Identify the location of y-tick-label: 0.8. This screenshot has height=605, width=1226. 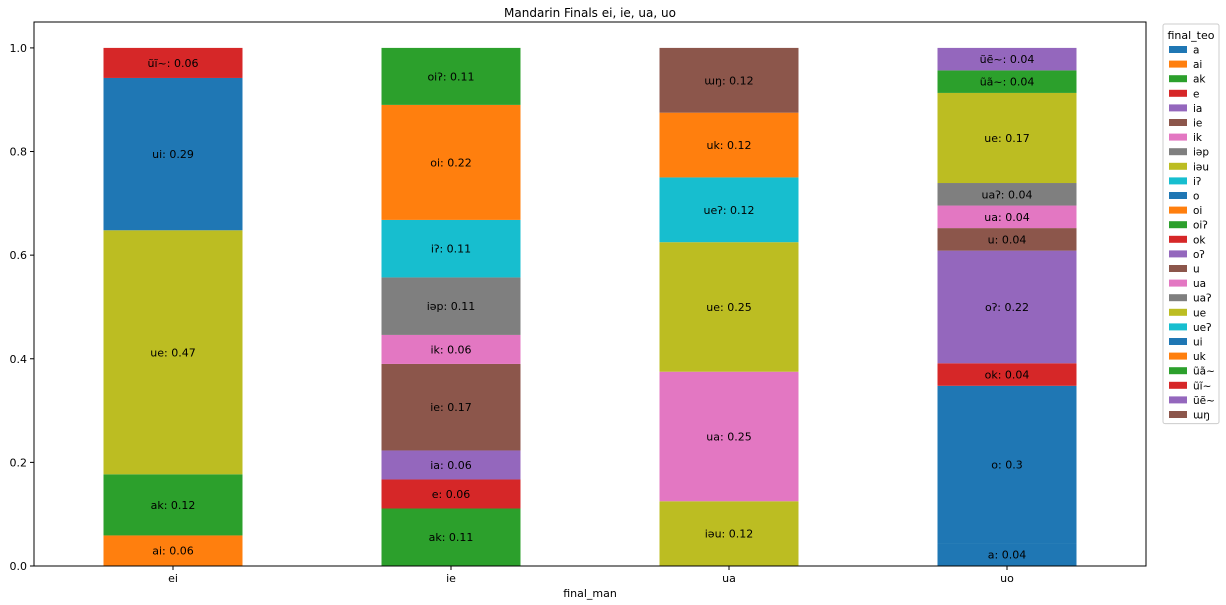
(19, 152).